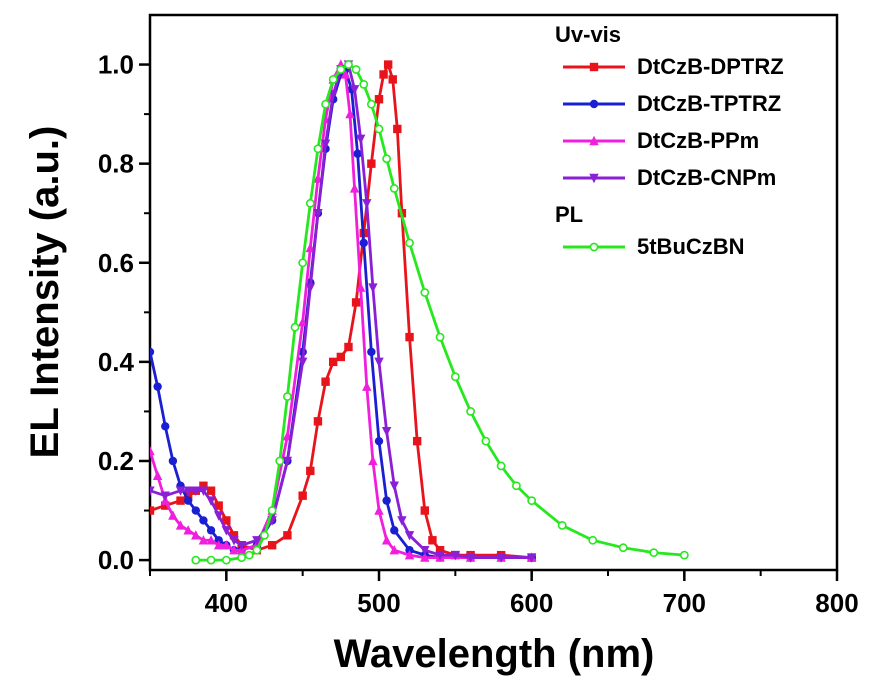  Describe the element at coordinates (836, 603) in the screenshot. I see `x-tick-label: 800` at that location.